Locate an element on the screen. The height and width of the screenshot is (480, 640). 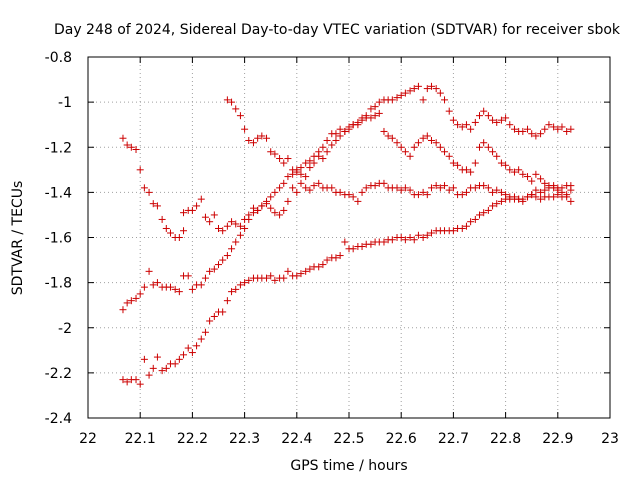
x-tick-label: 22 is located at coordinates (88, 439).